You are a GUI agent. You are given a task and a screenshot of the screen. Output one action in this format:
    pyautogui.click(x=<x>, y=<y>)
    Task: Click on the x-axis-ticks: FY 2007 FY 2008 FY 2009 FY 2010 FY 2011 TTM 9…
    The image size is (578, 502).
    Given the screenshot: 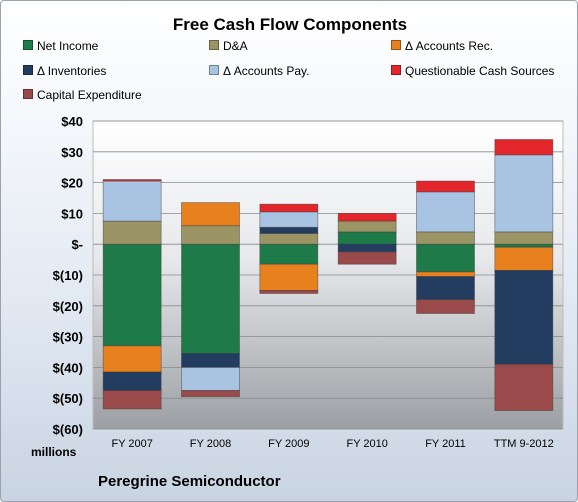 What is the action you would take?
    pyautogui.click(x=332, y=444)
    